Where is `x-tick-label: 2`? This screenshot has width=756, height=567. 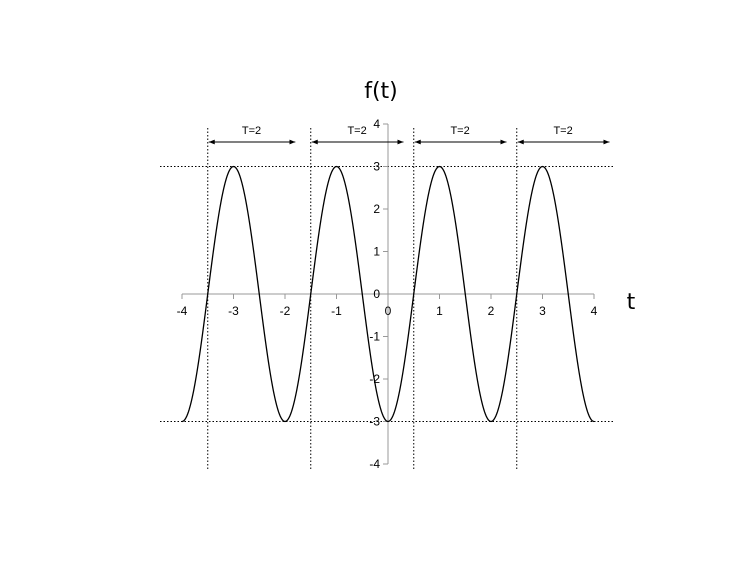
x-tick-label: 2 is located at coordinates (491, 311).